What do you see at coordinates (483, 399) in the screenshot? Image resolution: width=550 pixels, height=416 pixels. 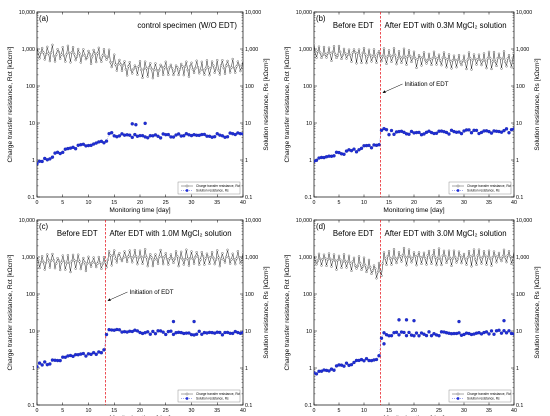 I see `legend-entry: Solution resistance, Rs` at bounding box center [483, 399].